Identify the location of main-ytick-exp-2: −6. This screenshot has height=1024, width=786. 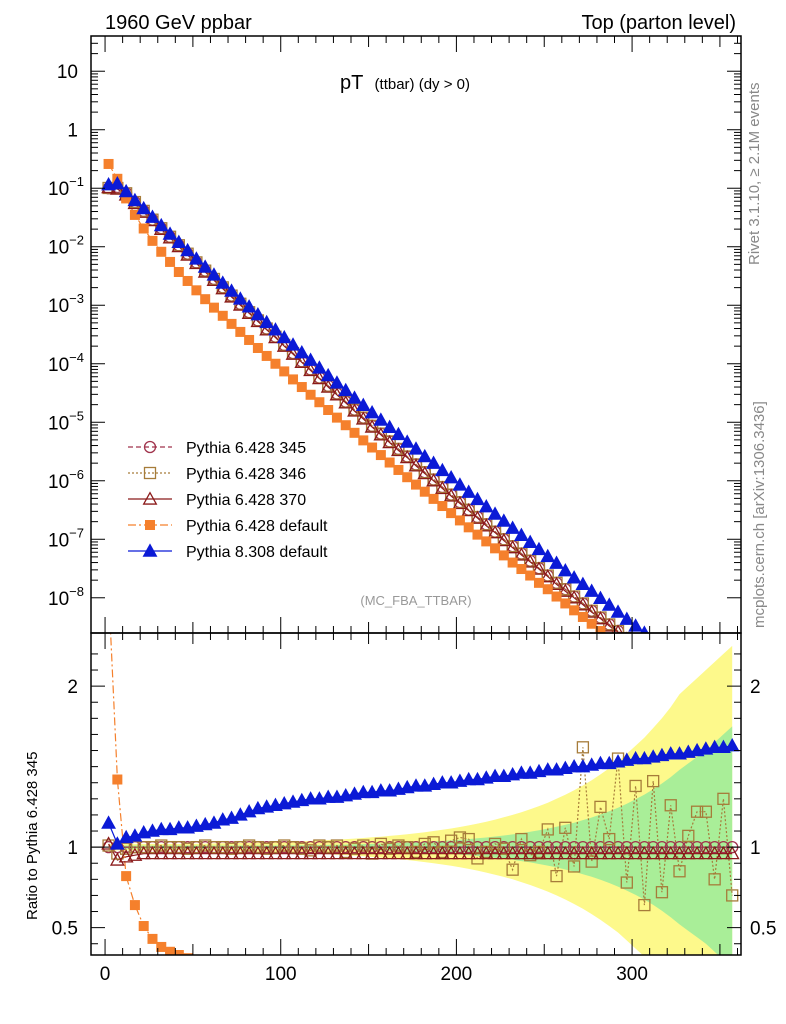
(76, 474).